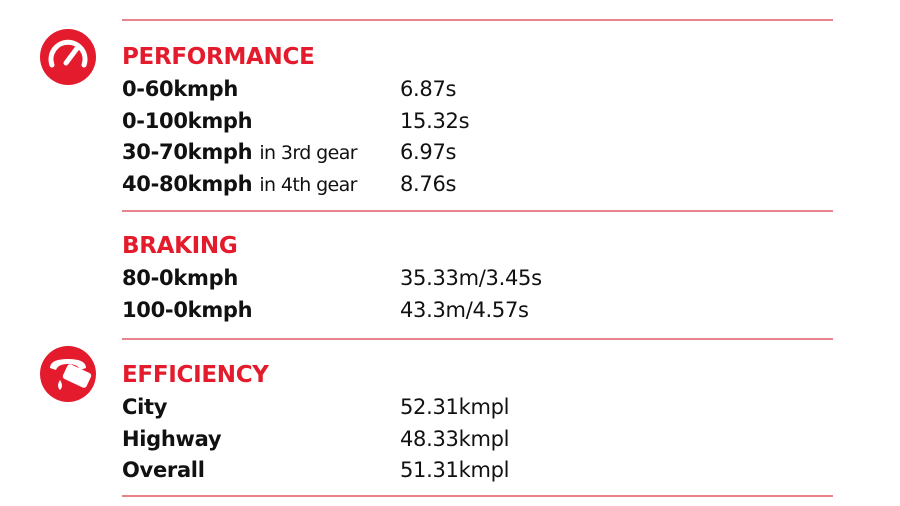 This screenshot has width=900, height=506. I want to click on row-value: 15.32s, so click(435, 120).